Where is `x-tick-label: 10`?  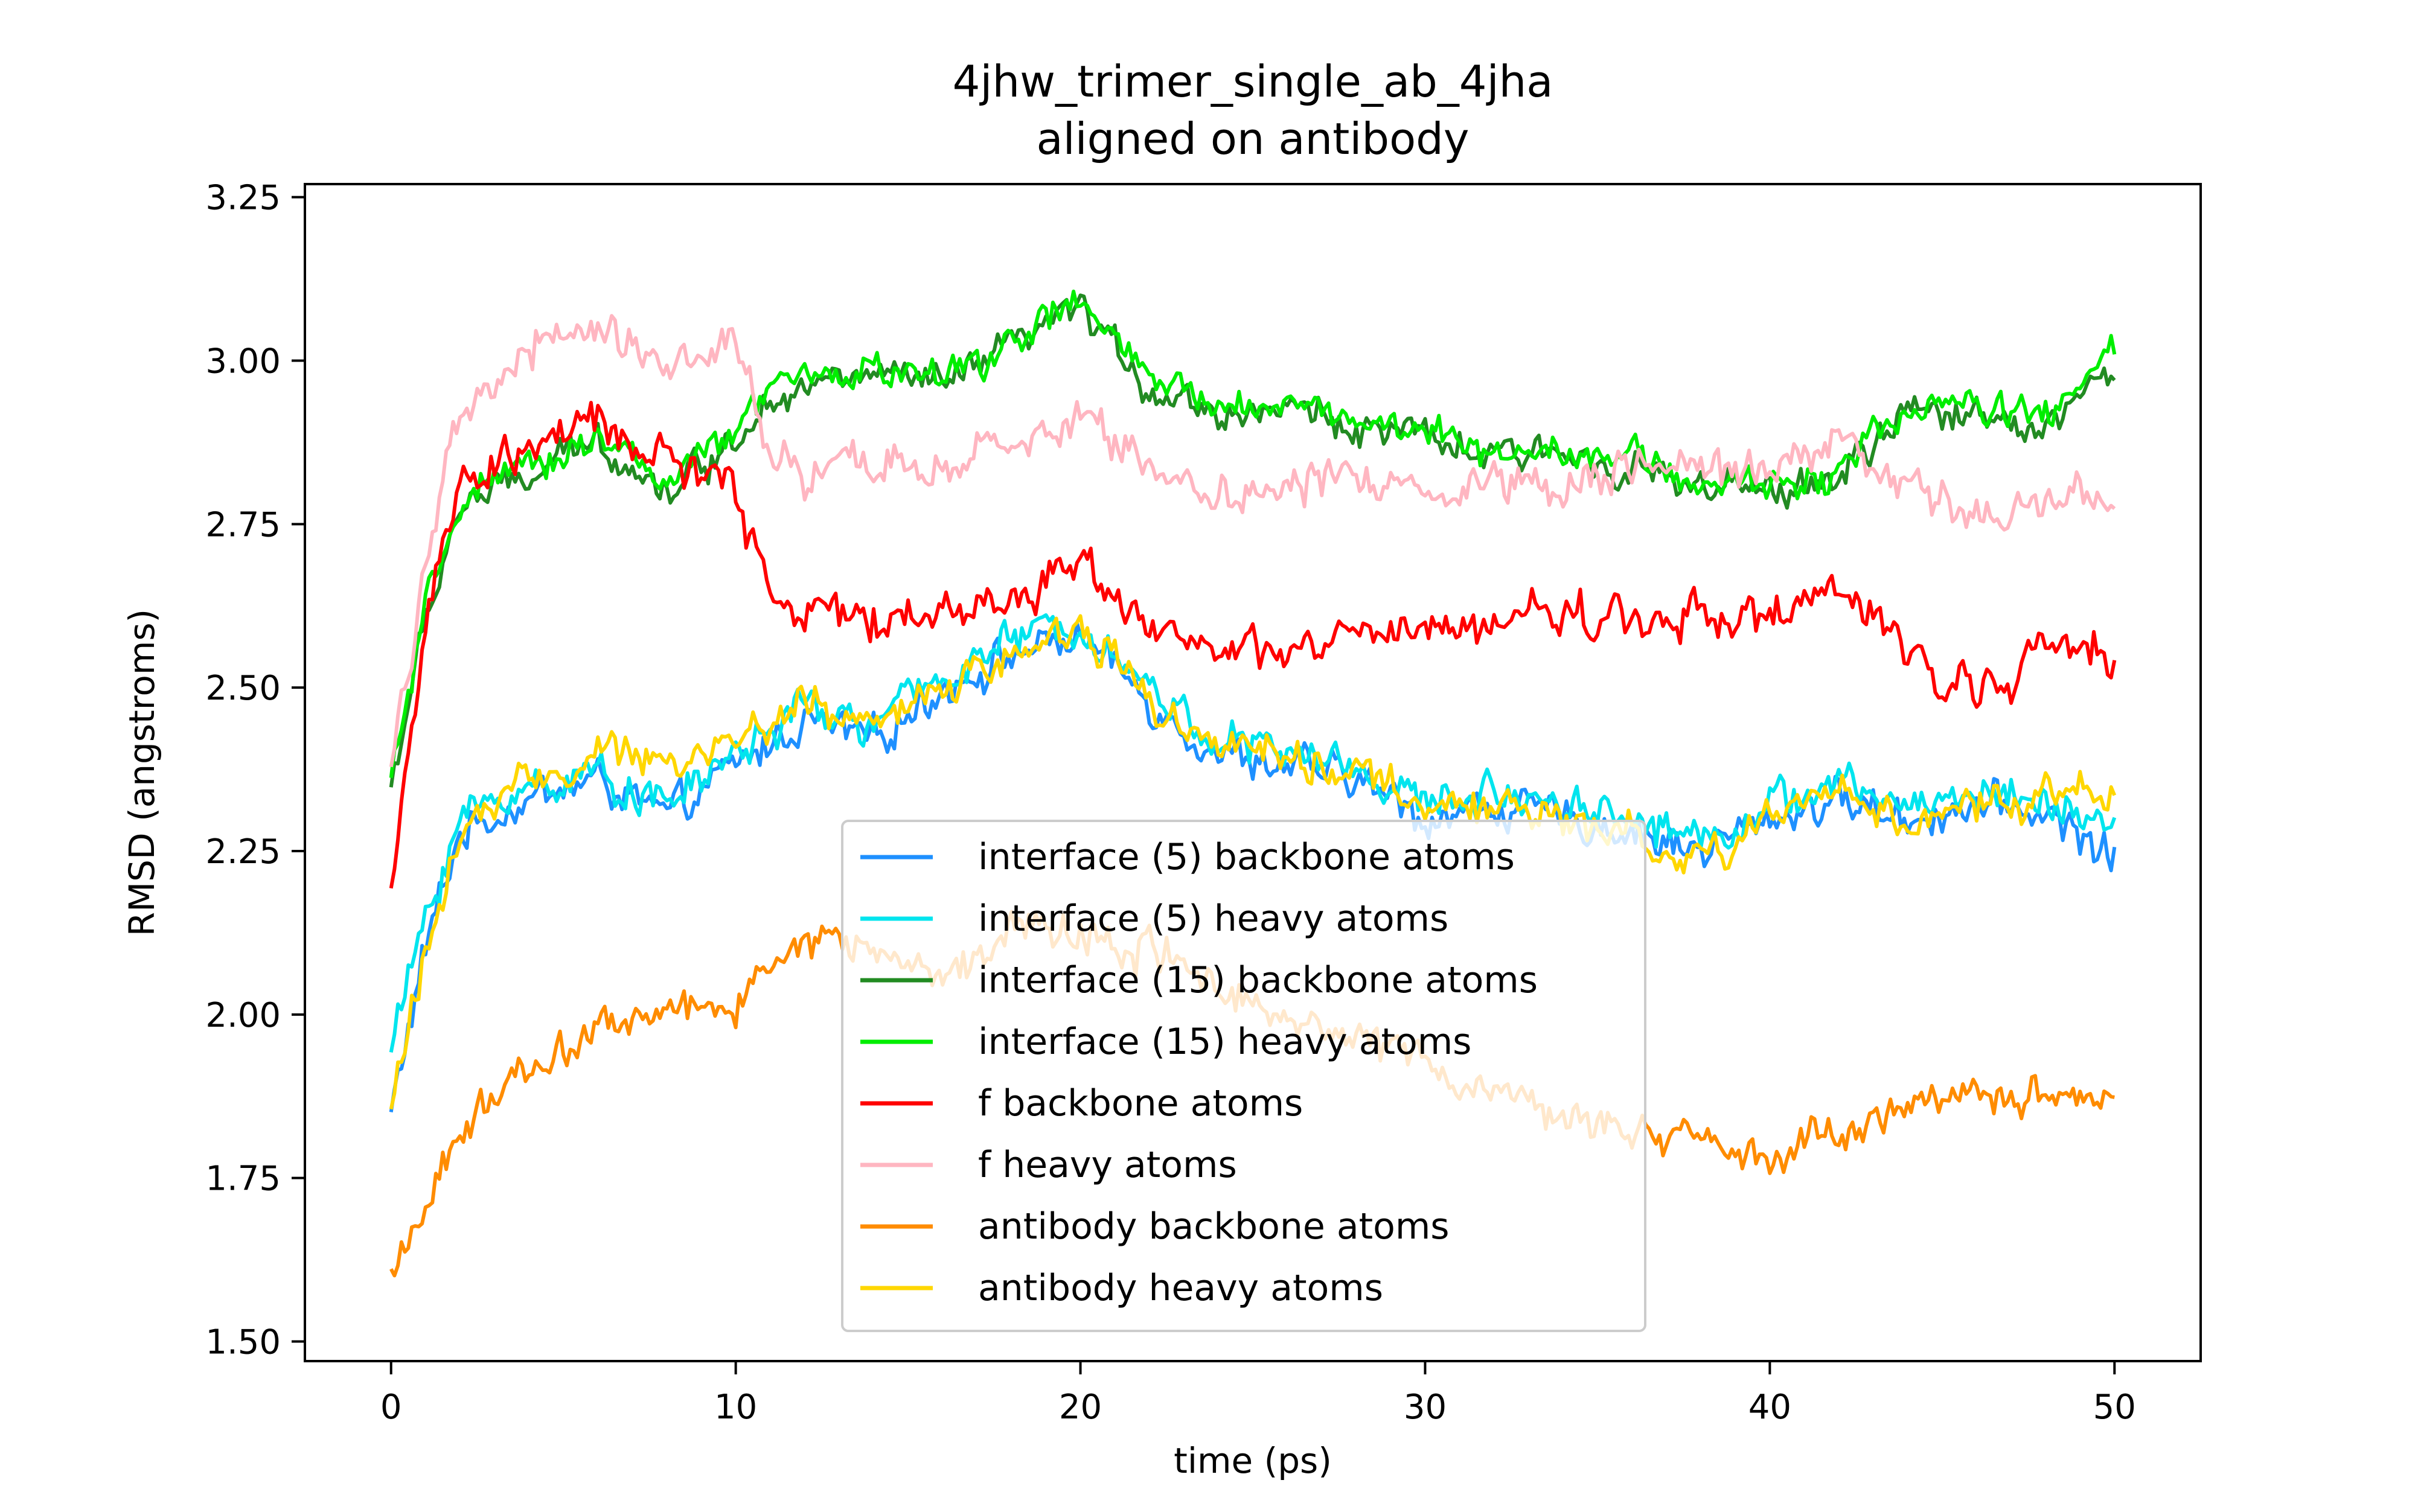 x-tick-label: 10 is located at coordinates (735, 1407).